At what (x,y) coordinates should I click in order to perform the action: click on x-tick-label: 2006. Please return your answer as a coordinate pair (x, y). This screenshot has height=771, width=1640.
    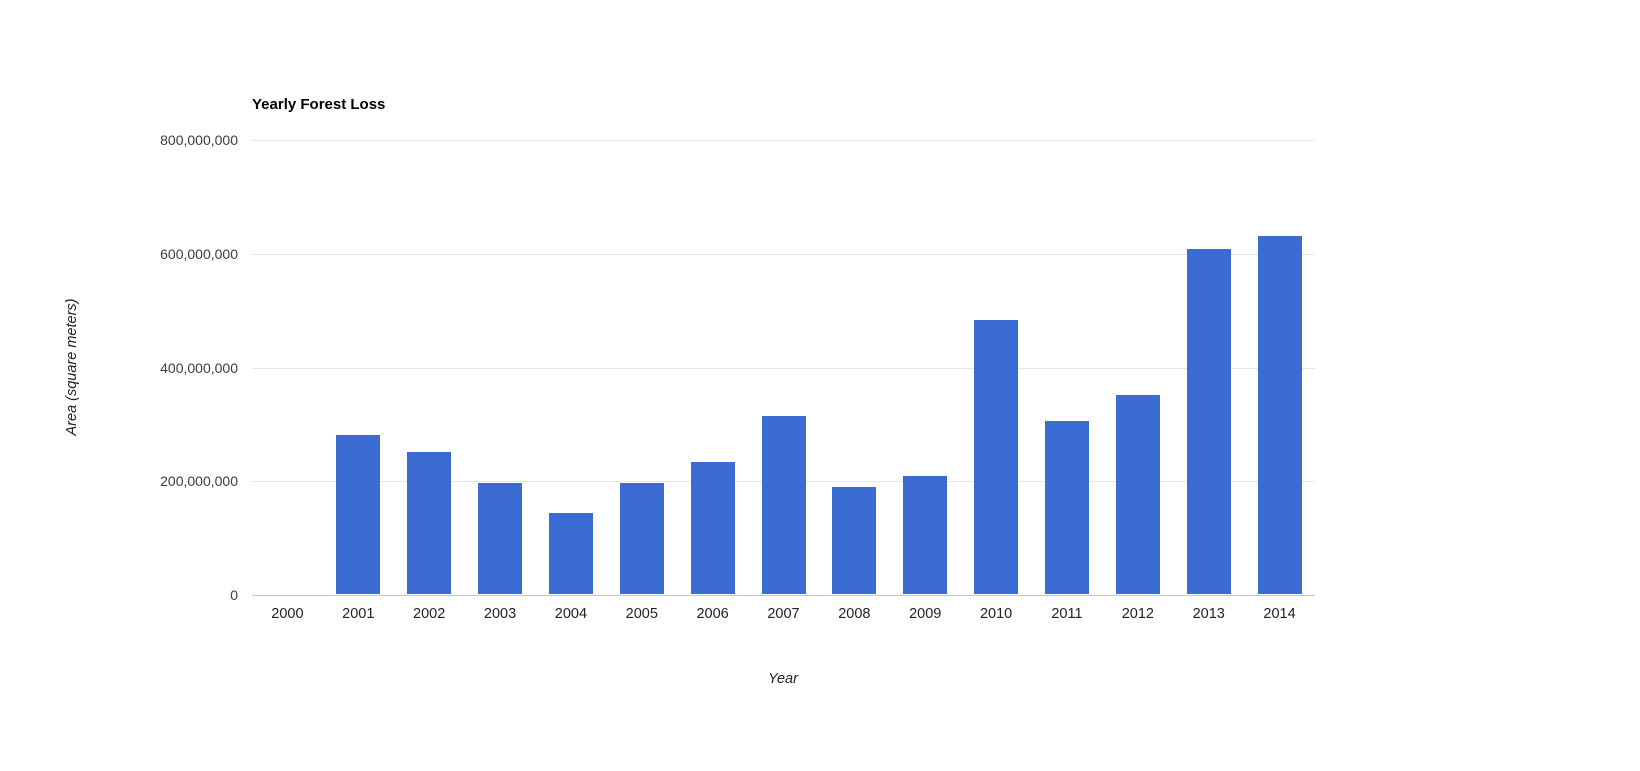
    Looking at the image, I should click on (712, 614).